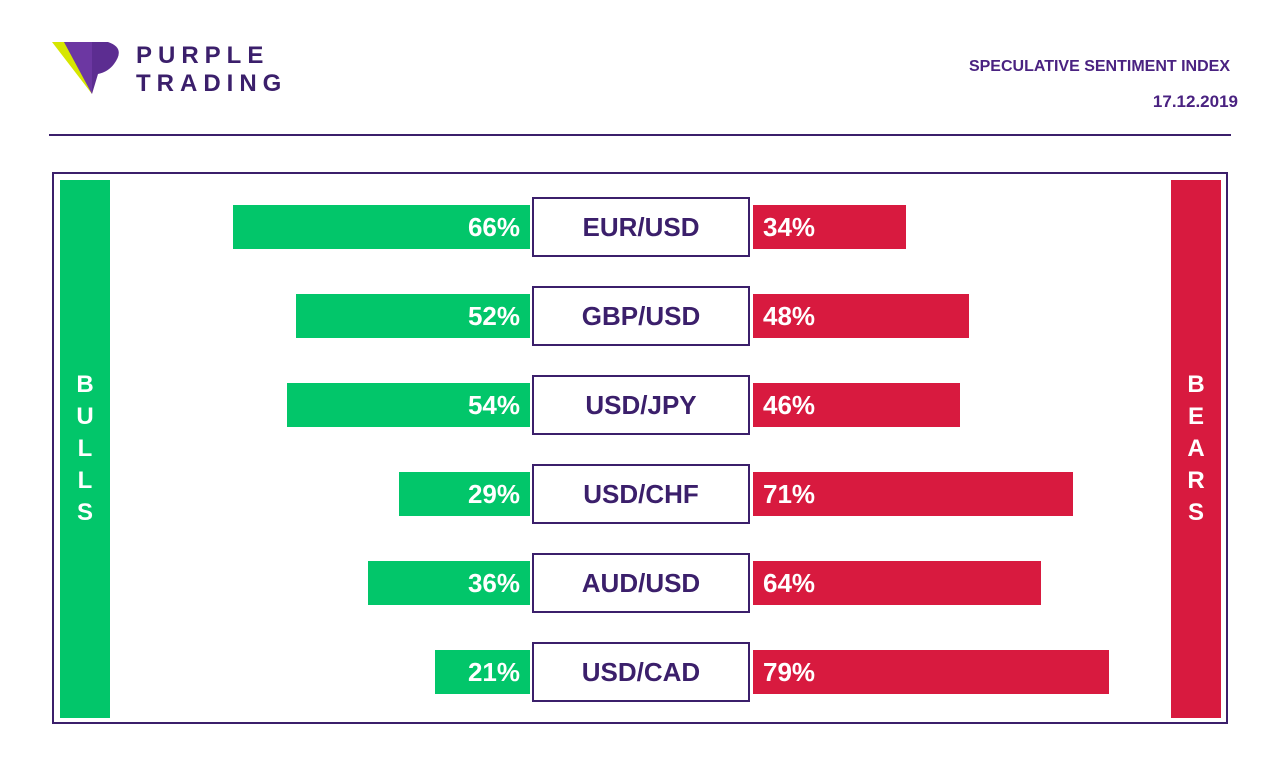 This screenshot has height=780, width=1280. I want to click on bull-bar: 66%, so click(381, 227).